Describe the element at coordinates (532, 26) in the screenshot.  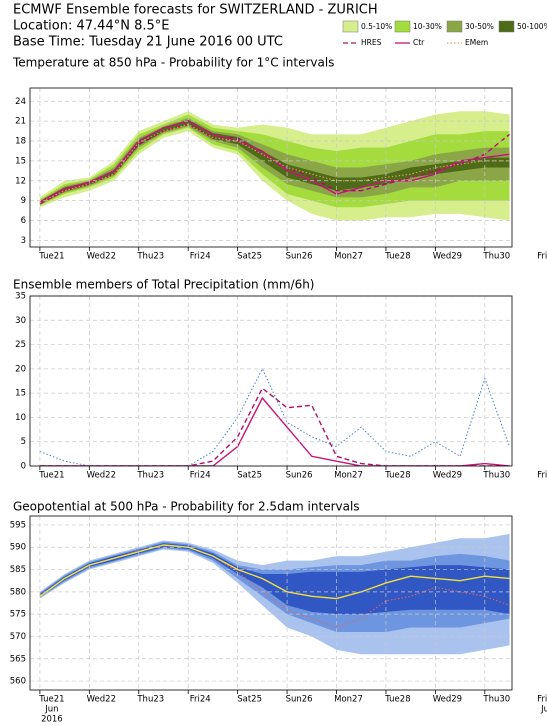
I see `legend-label: 50-100%` at that location.